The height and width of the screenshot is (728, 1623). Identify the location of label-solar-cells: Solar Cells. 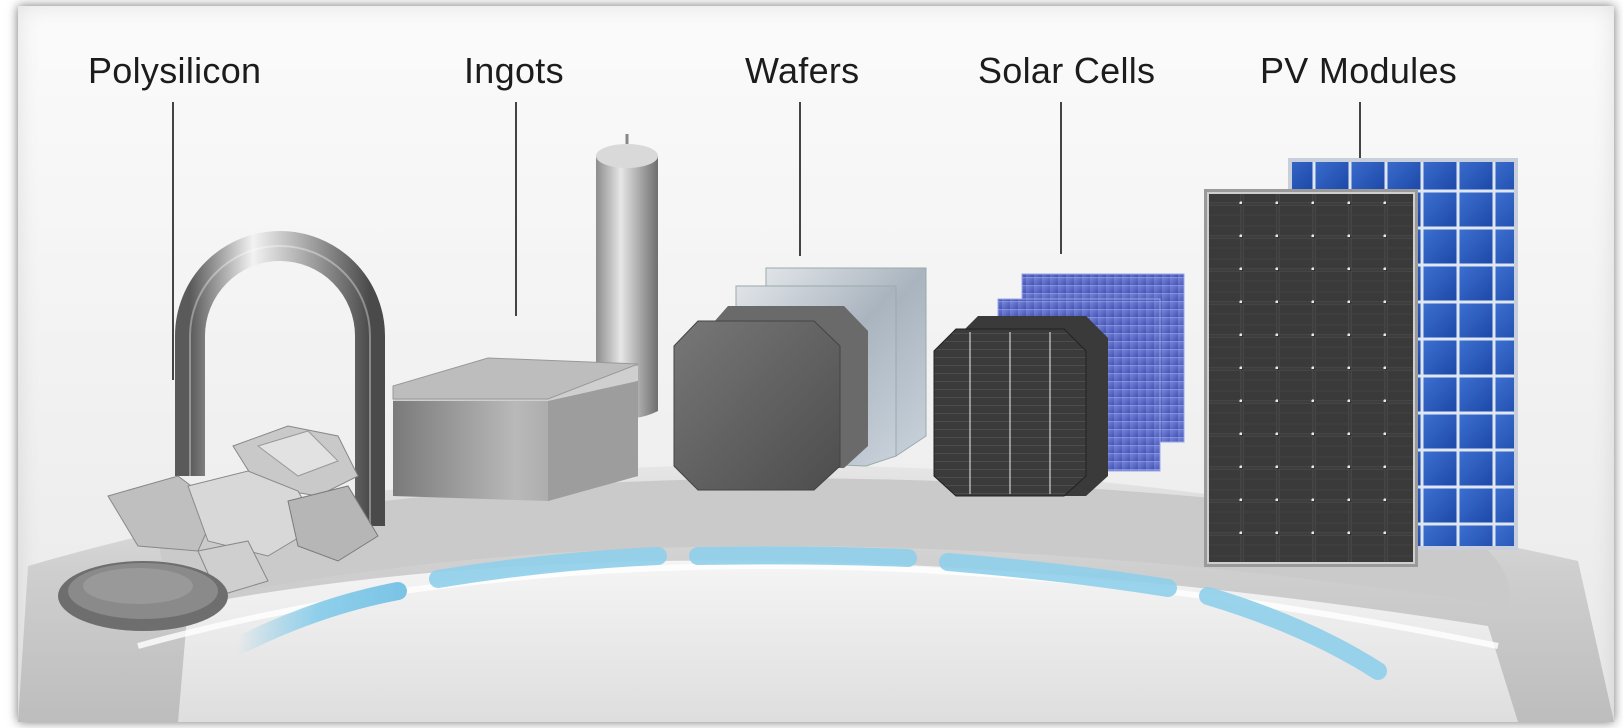
(1067, 70).